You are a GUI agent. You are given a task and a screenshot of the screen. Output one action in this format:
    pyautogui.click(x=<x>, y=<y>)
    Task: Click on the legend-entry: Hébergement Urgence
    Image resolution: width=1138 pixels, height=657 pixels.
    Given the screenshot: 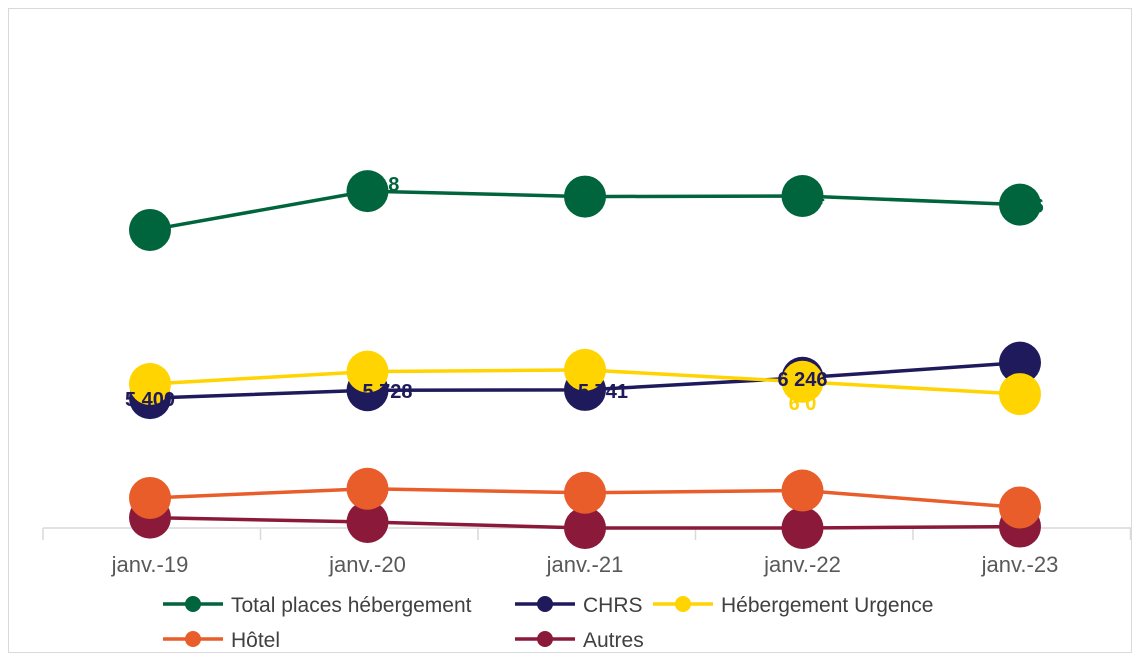 What is the action you would take?
    pyautogui.click(x=793, y=605)
    